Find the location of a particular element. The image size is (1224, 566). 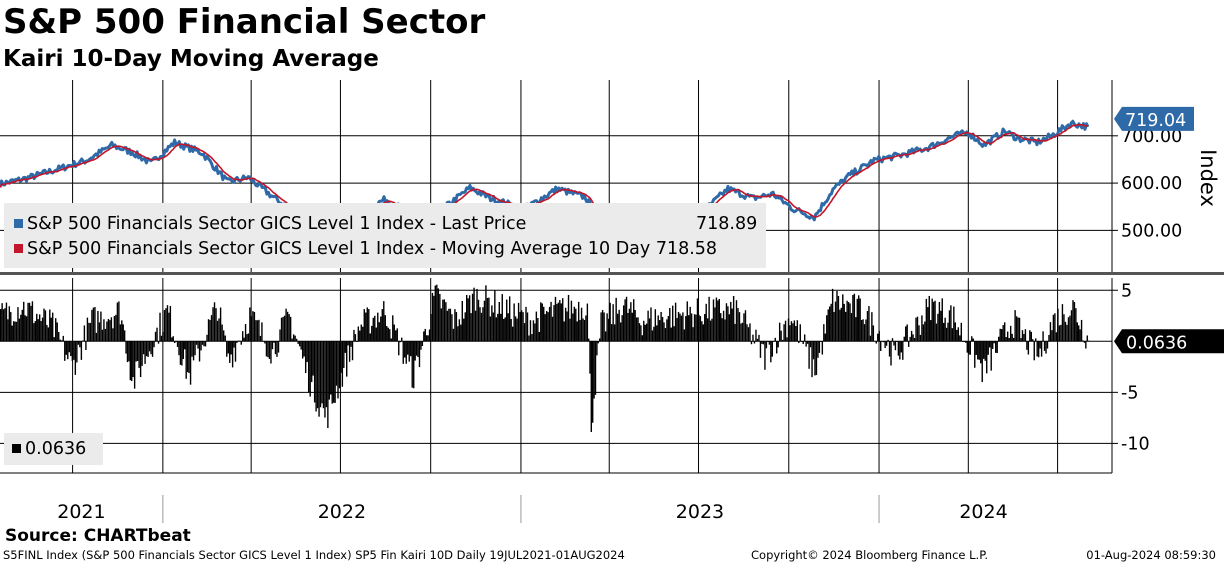

legend-swatch-last-price is located at coordinates (18, 223).